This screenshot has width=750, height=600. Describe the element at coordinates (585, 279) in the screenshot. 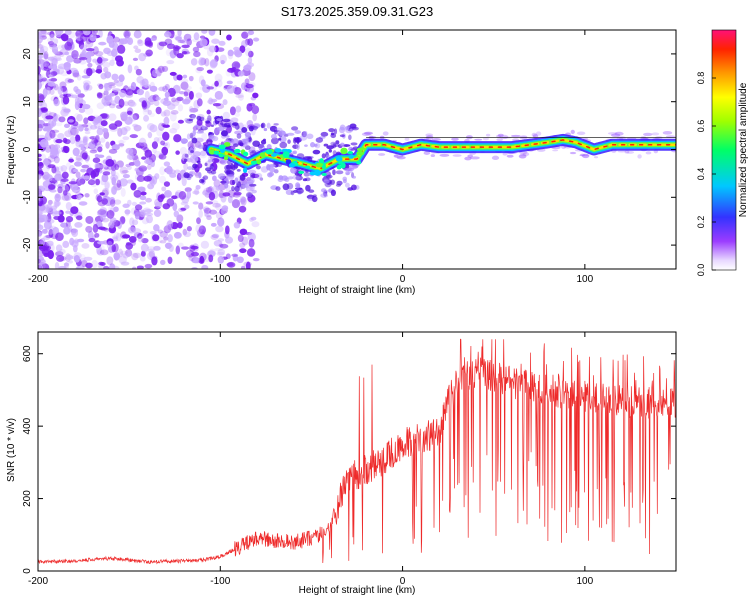

I see `spectrogram-xtick-label: 100` at that location.